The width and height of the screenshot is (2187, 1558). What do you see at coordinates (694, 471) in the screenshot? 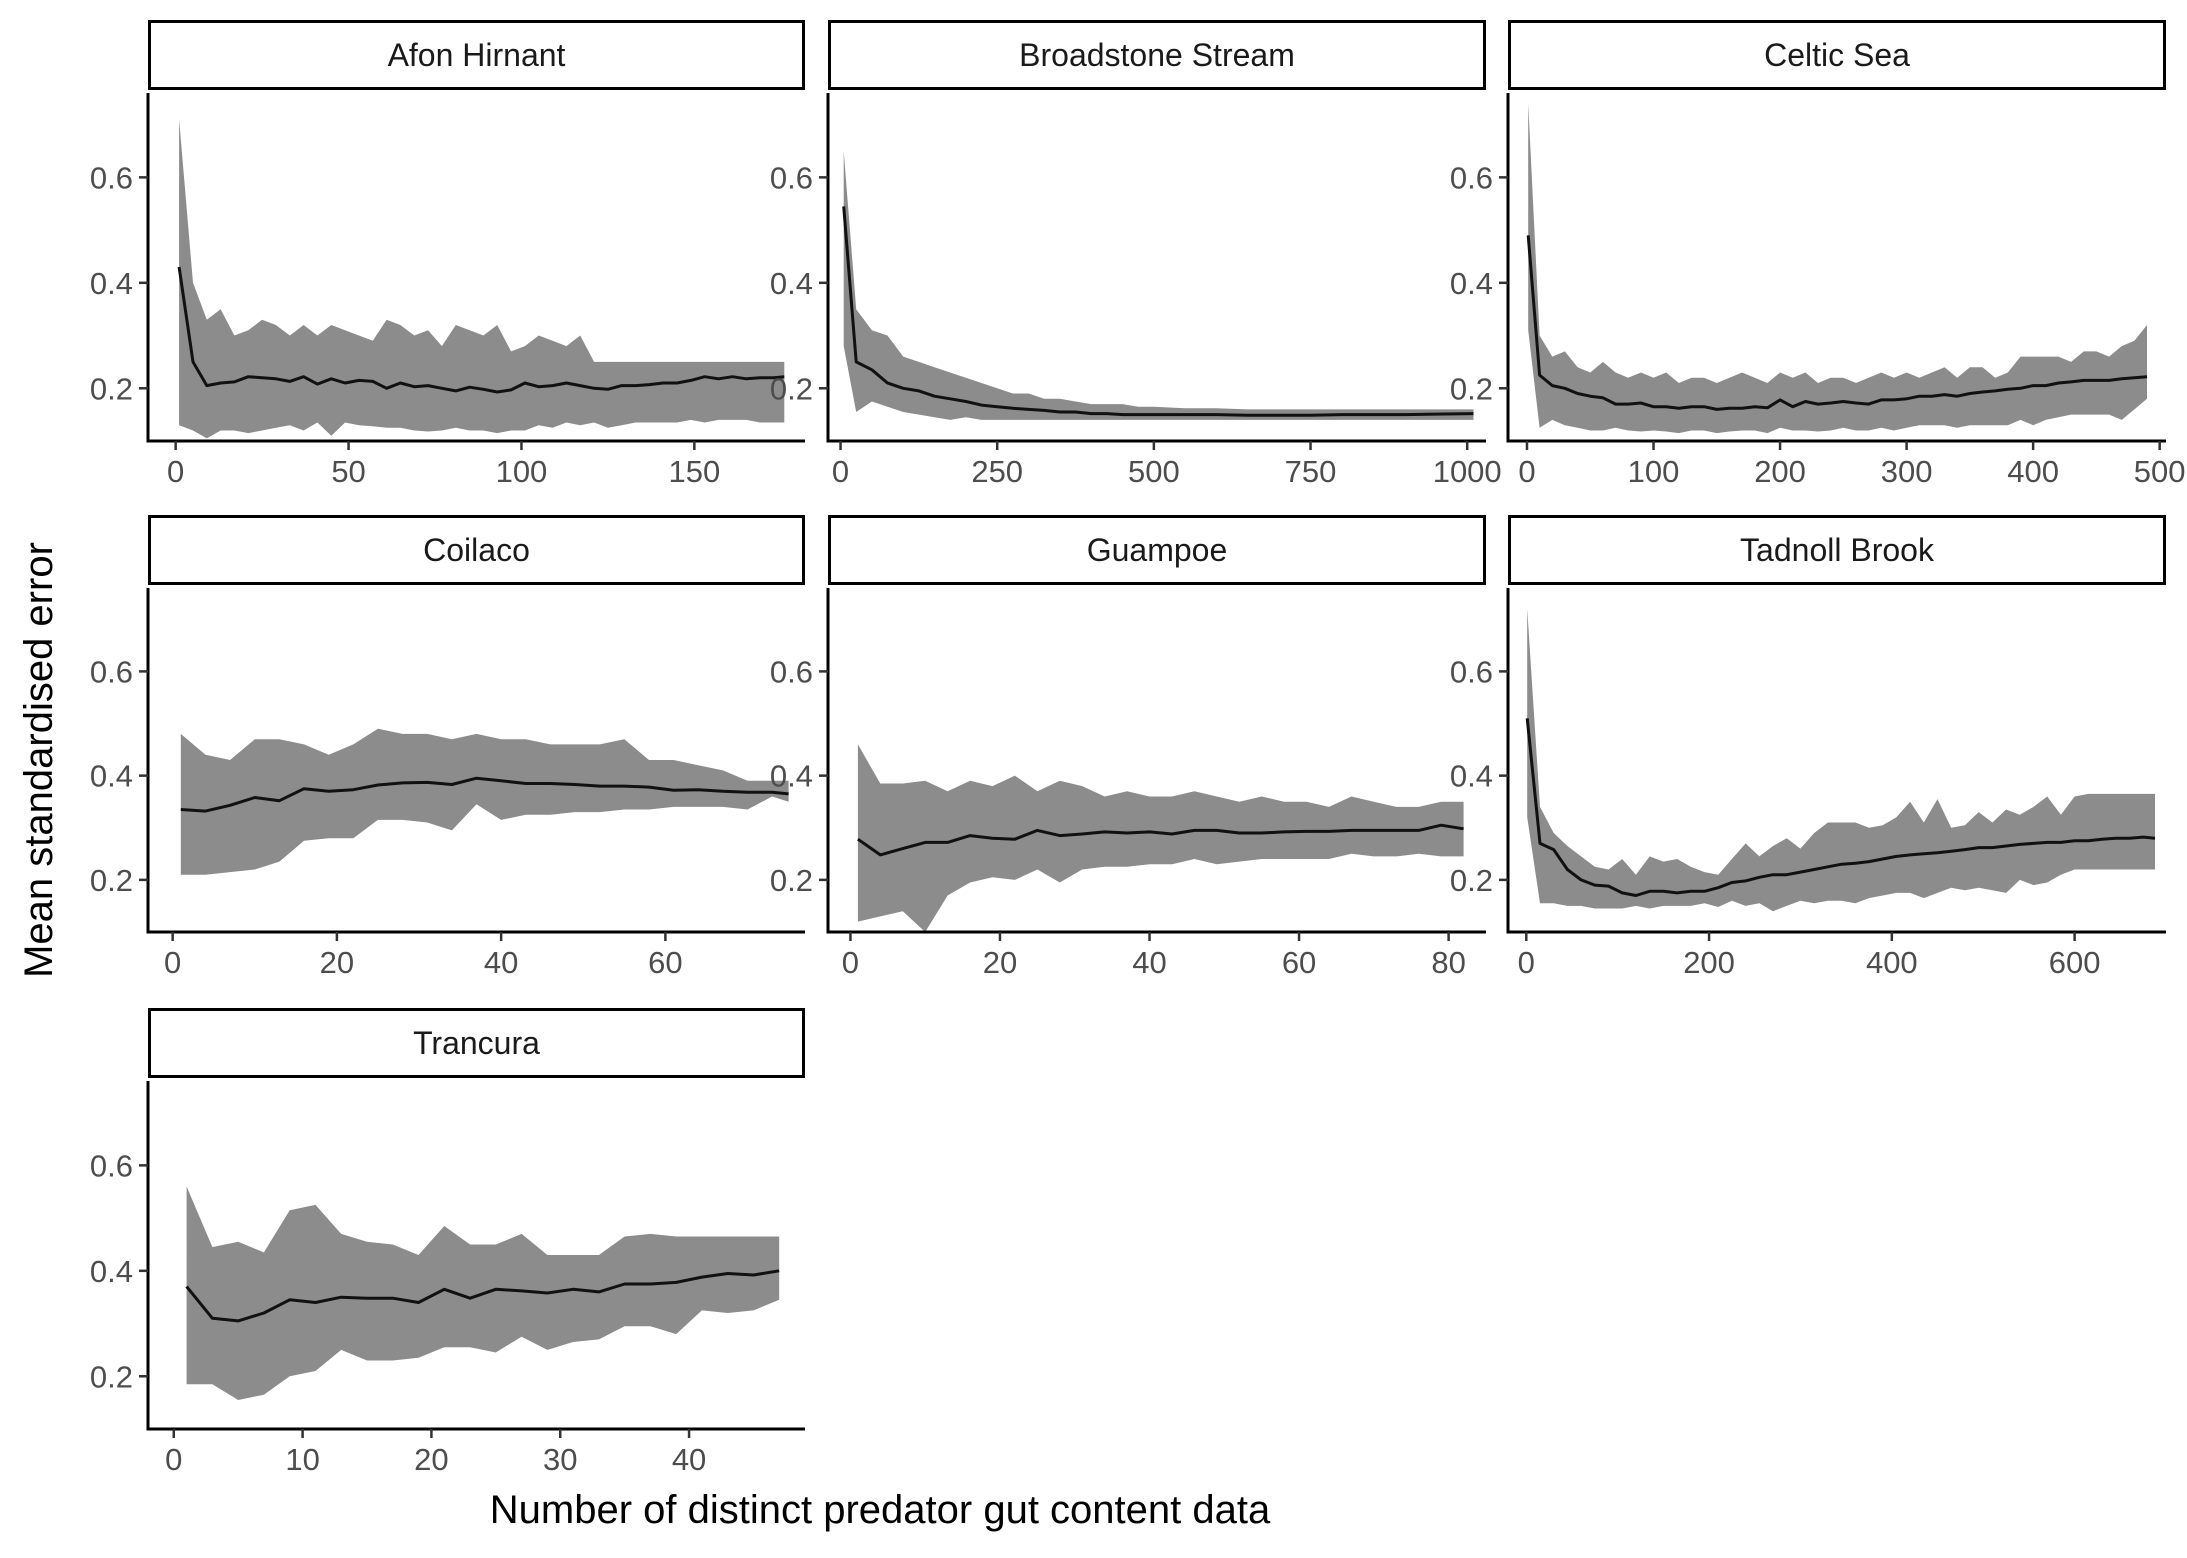
I see `x-tick-label: 150` at bounding box center [694, 471].